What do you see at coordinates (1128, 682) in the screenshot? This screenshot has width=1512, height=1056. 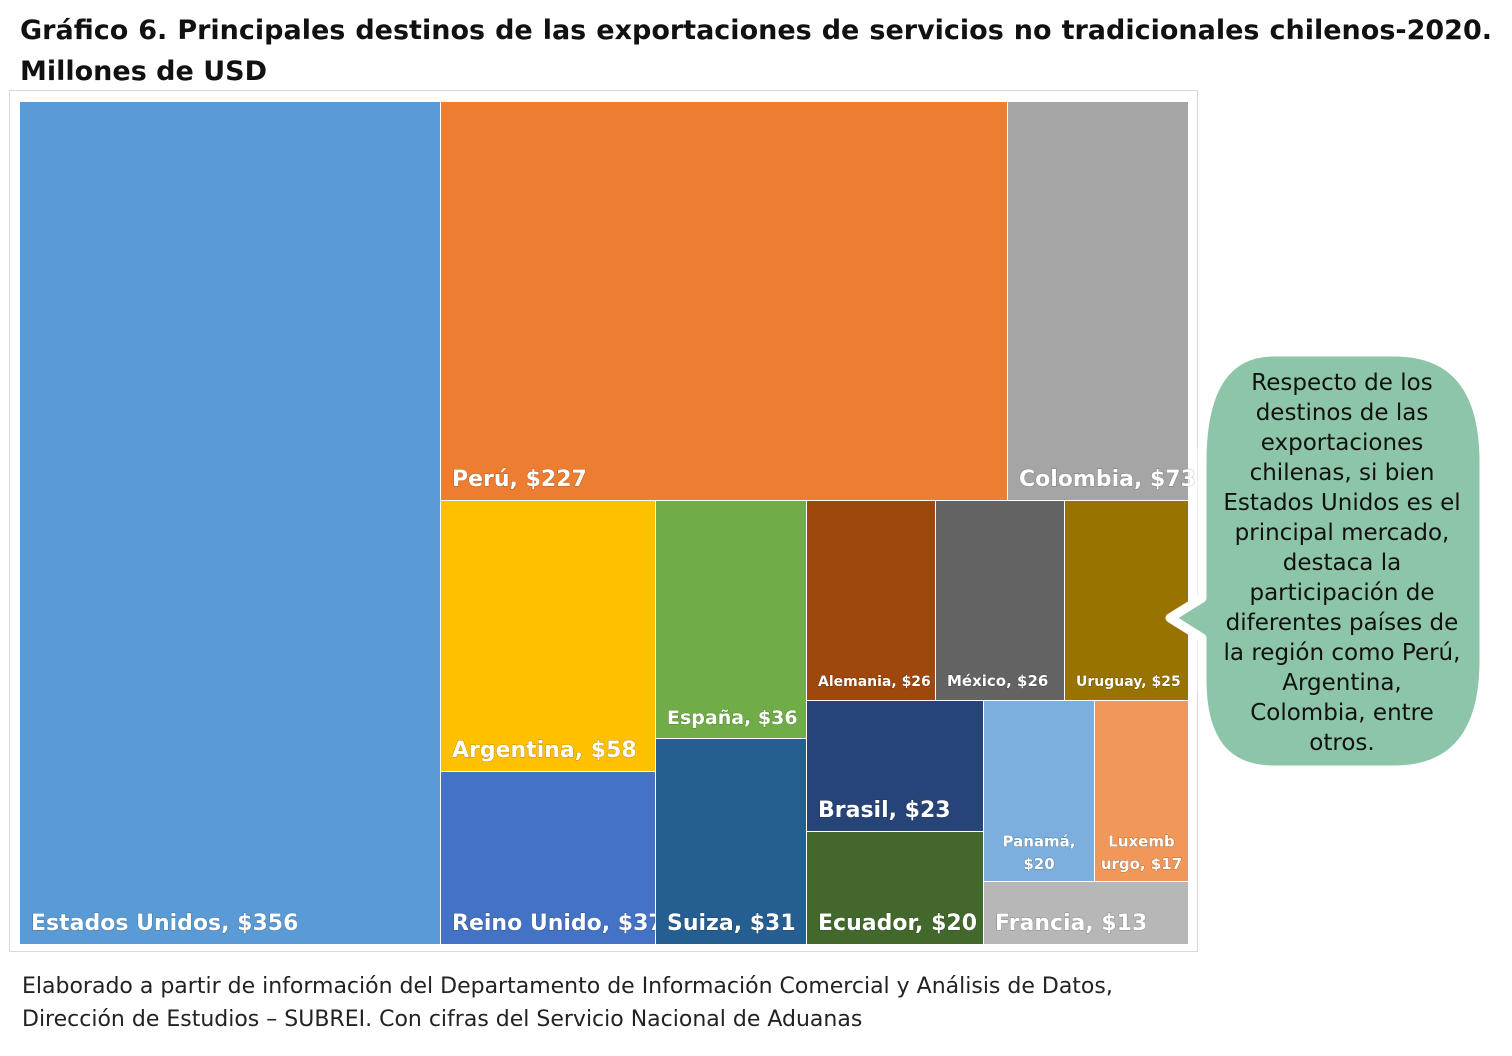 I see `tile-label-uruguay: Uruguay, $25` at bounding box center [1128, 682].